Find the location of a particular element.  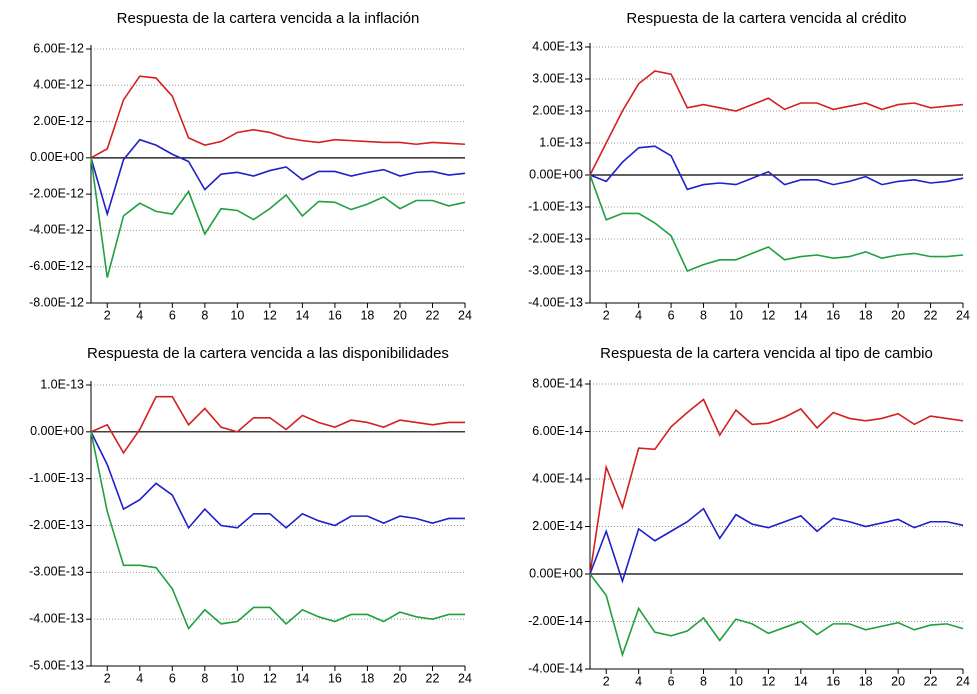

y-tick-label: -5.00E-13 is located at coordinates (56, 665).